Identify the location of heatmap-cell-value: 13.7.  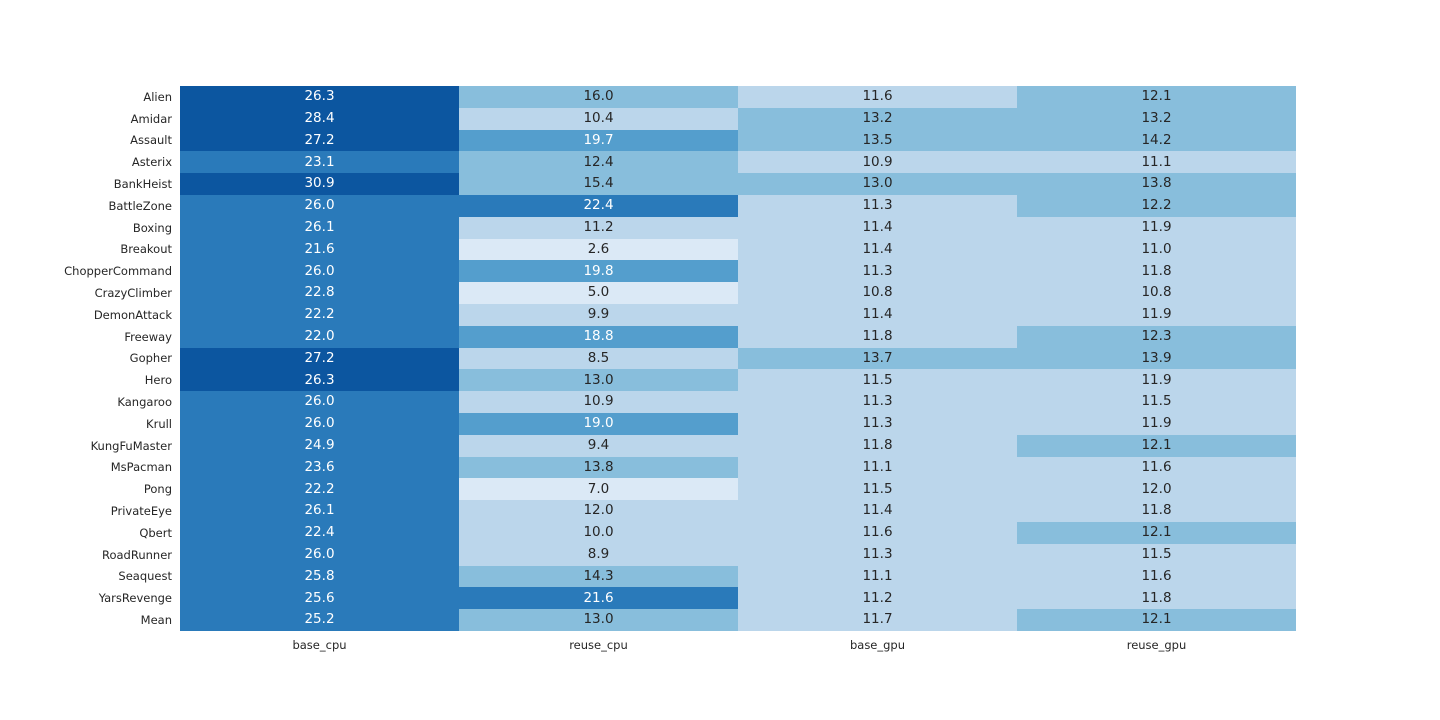
(877, 357).